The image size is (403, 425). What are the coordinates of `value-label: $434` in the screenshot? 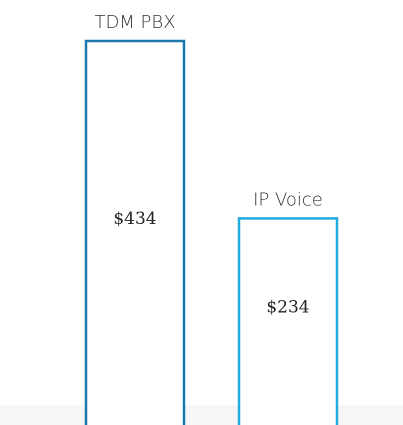 It's located at (134, 219).